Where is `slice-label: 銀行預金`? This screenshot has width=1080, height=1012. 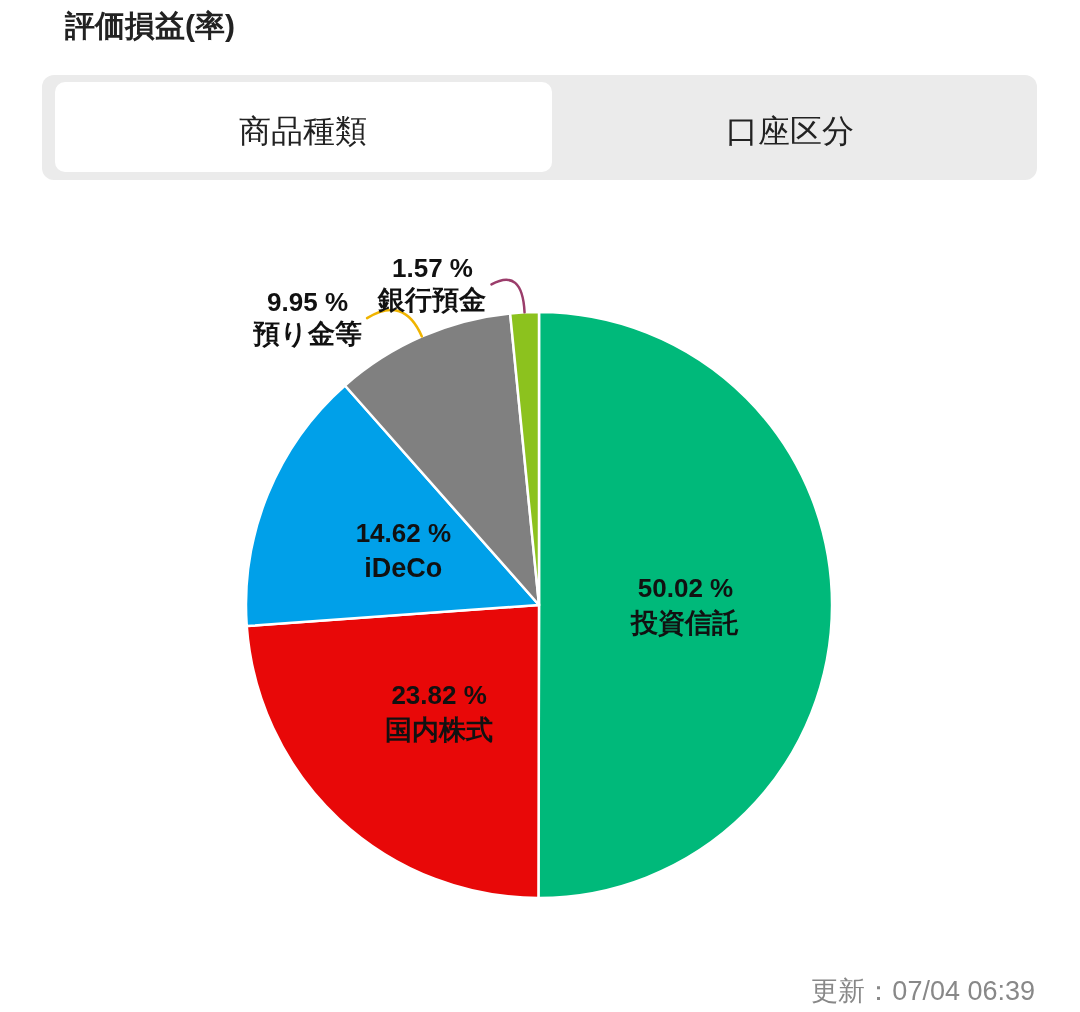 slice-label: 銀行預金 is located at coordinates (432, 300).